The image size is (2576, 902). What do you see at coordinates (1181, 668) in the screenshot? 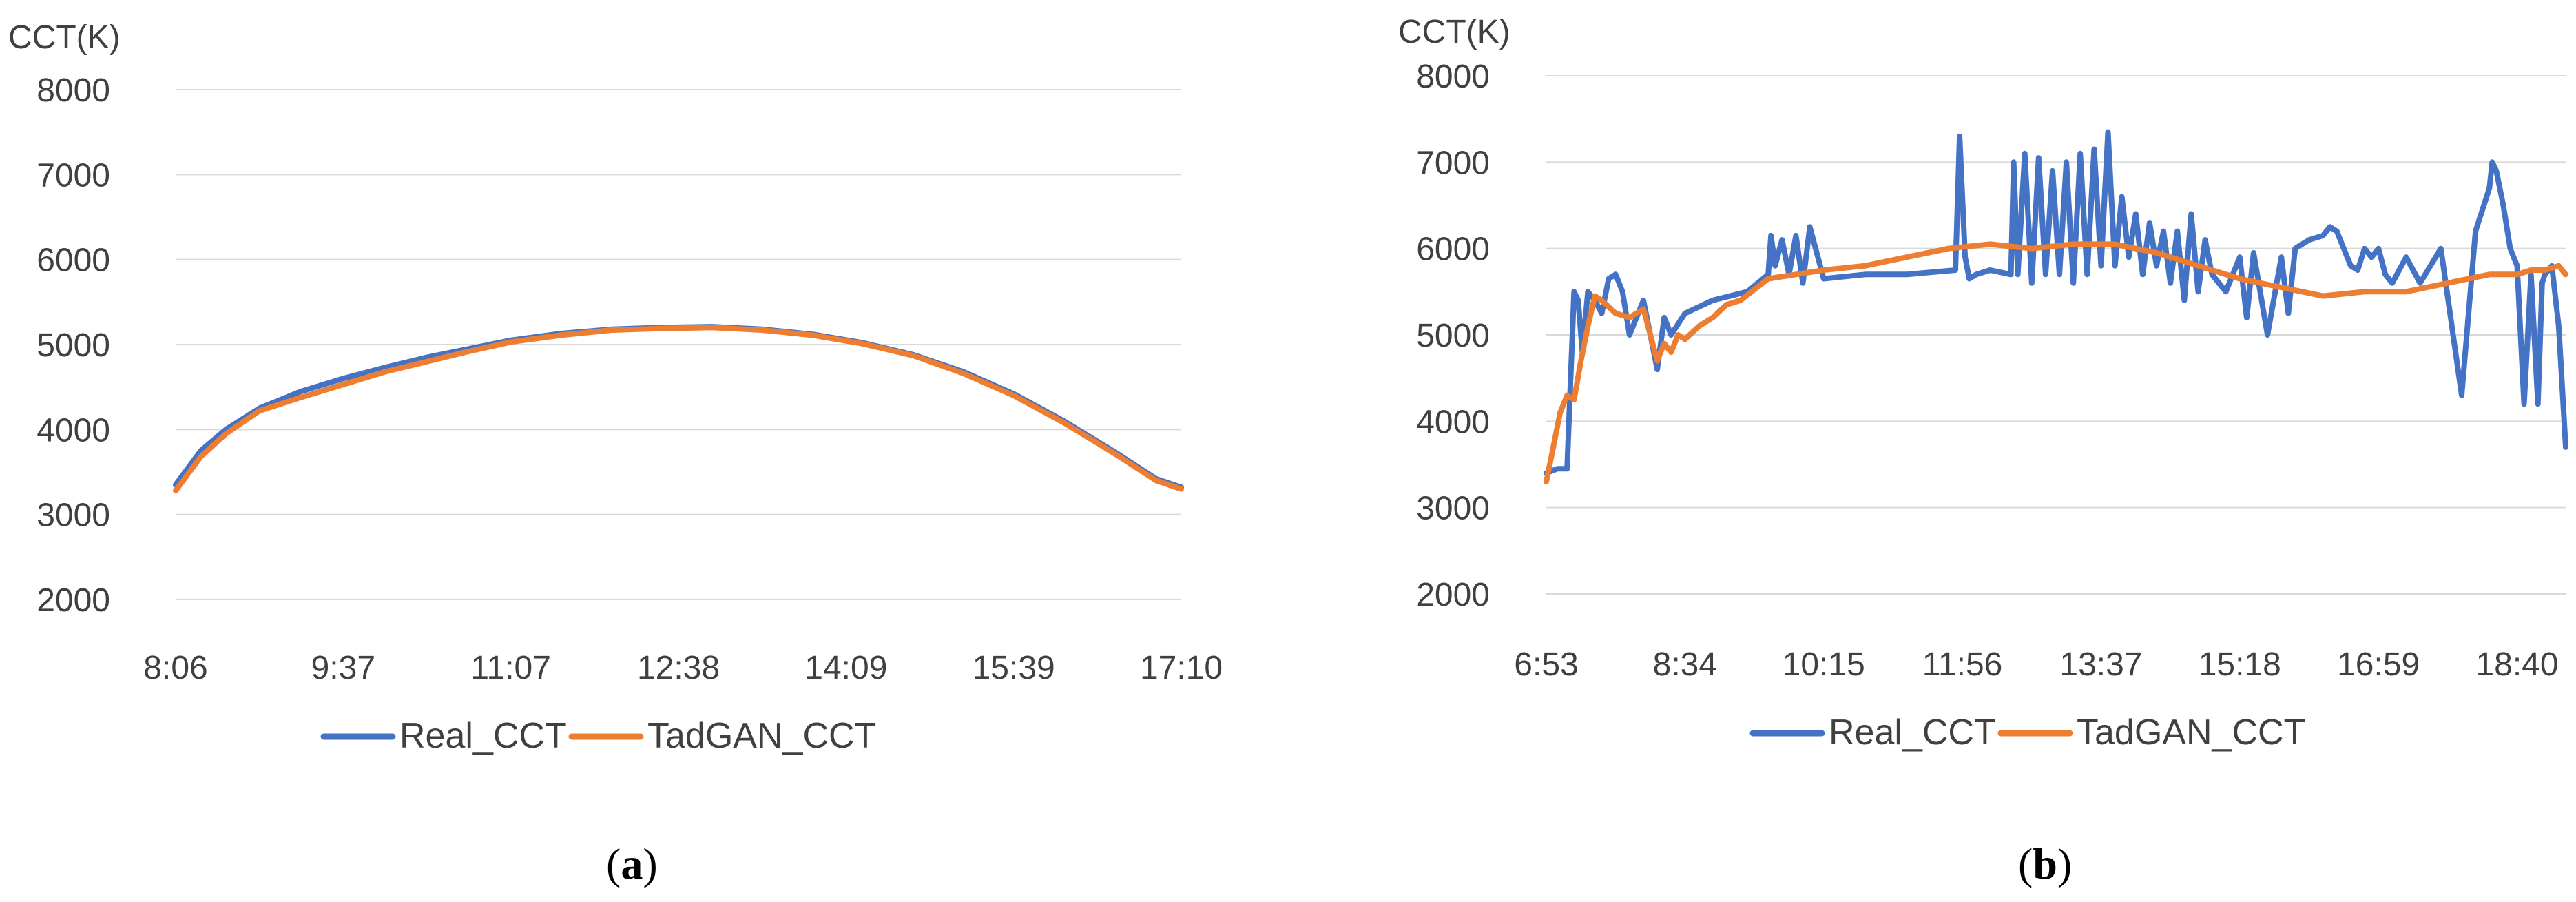
I see `x-tick-label: 17:10` at bounding box center [1181, 668].